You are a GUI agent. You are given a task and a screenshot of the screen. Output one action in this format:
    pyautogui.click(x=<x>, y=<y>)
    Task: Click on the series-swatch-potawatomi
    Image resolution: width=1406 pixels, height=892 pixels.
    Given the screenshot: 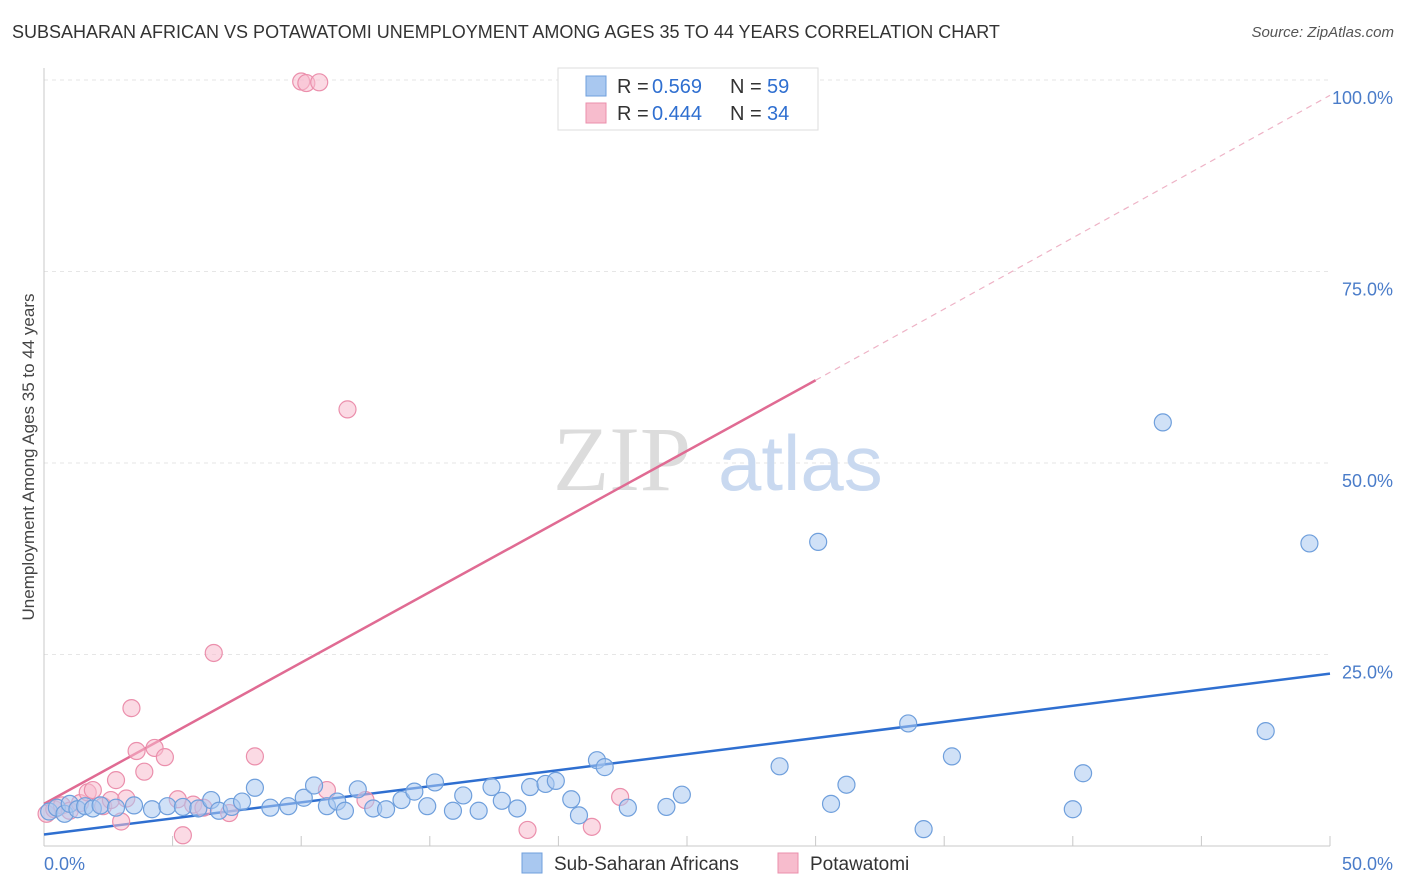 What is the action you would take?
    pyautogui.click(x=788, y=863)
    